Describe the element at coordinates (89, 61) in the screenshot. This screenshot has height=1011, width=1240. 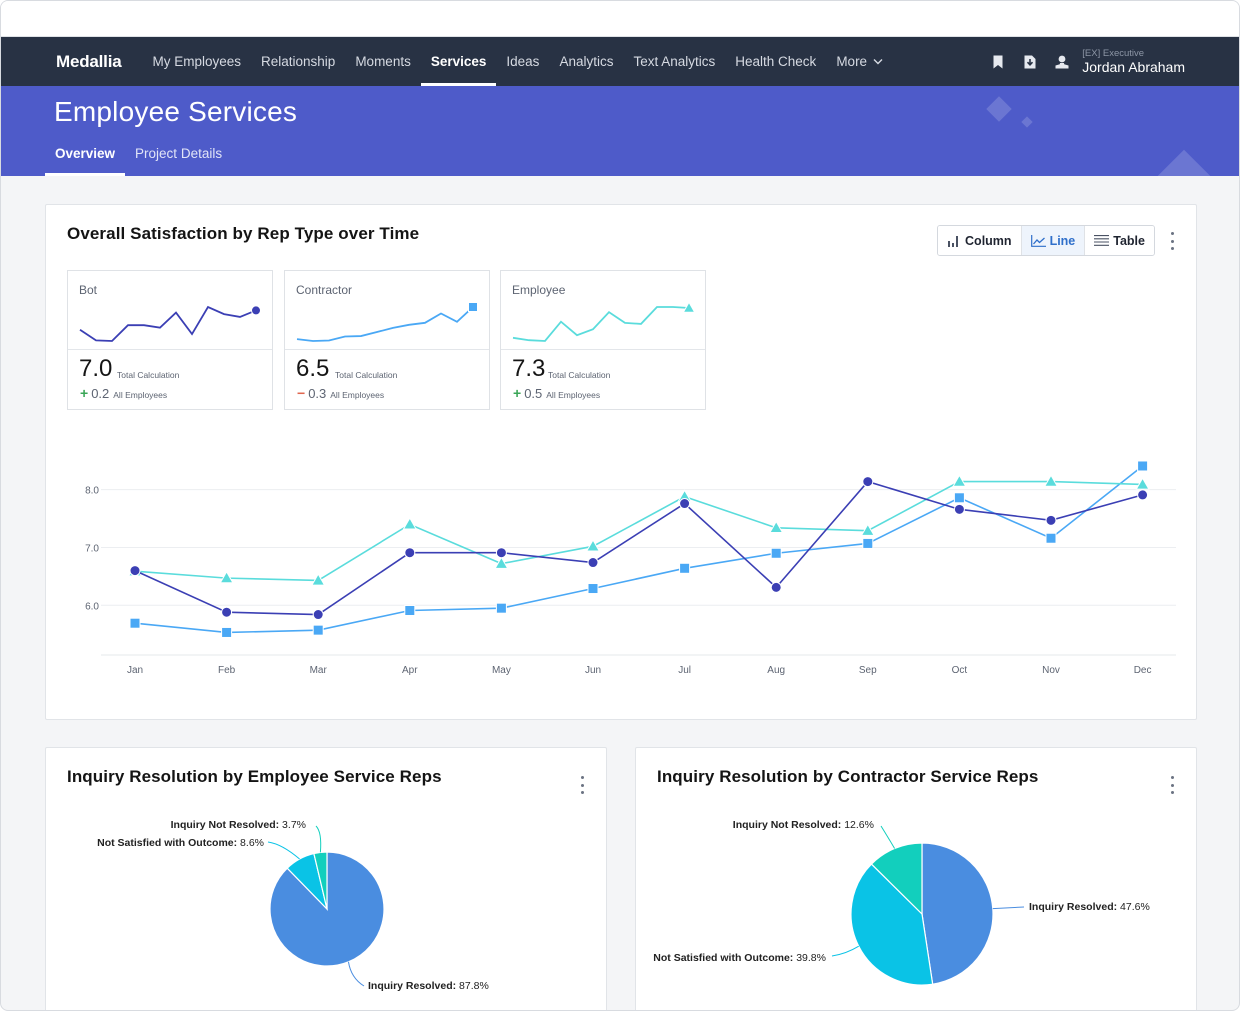
I see `brand-logo: Medallia` at that location.